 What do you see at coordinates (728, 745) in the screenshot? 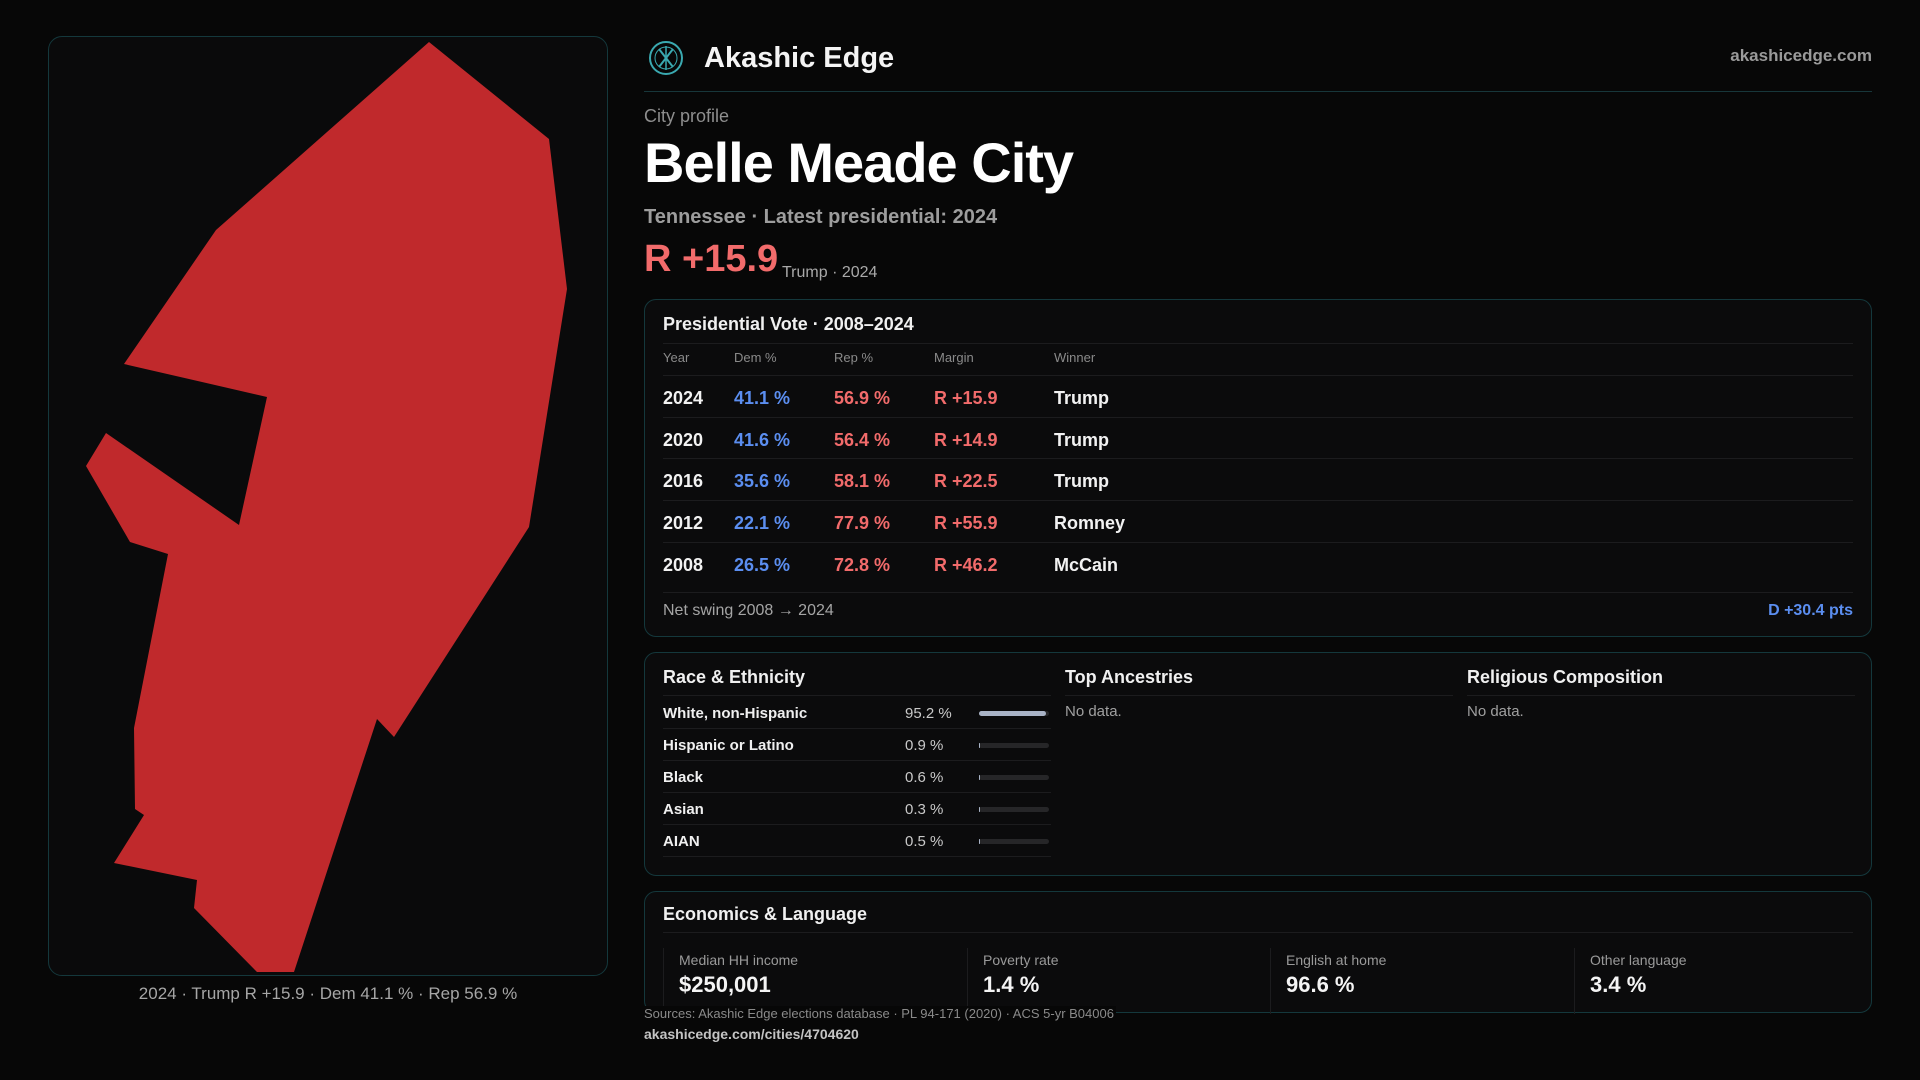
I see `race-name: Hispanic or Latino` at bounding box center [728, 745].